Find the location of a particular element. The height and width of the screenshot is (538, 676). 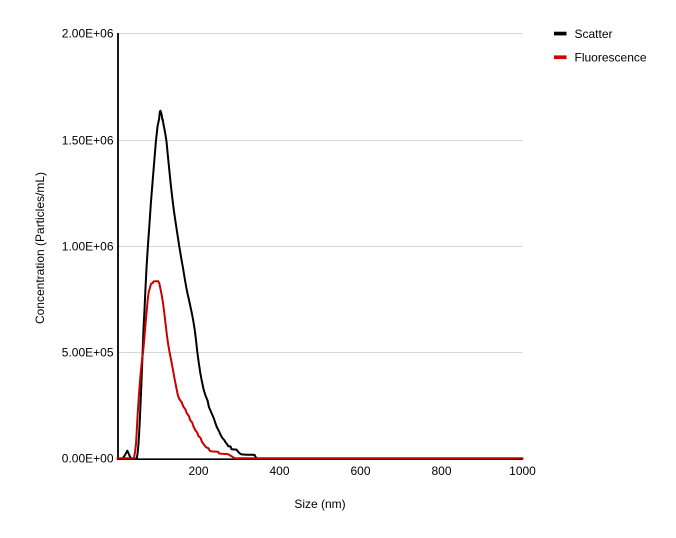

svg-text: Scatter is located at coordinates (594, 34).